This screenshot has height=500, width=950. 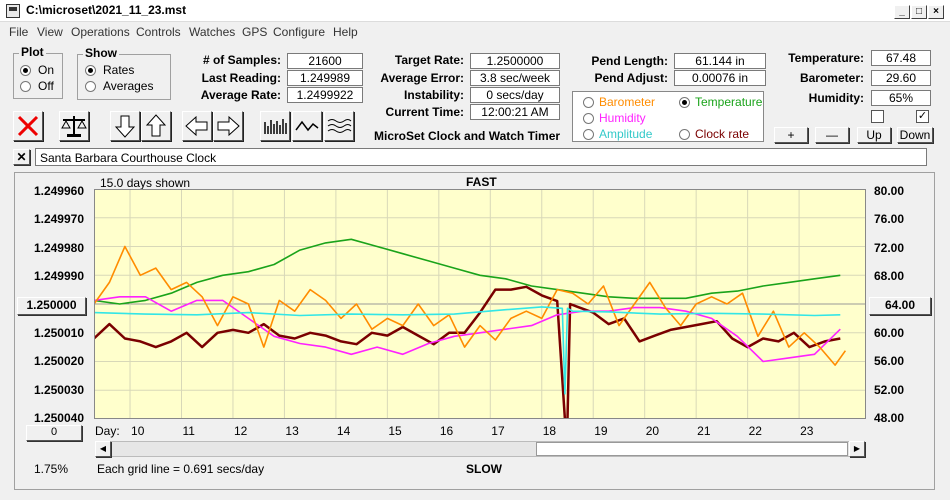 What do you see at coordinates (58, 219) in the screenshot?
I see `y-left-tick-1: 1.249970` at bounding box center [58, 219].